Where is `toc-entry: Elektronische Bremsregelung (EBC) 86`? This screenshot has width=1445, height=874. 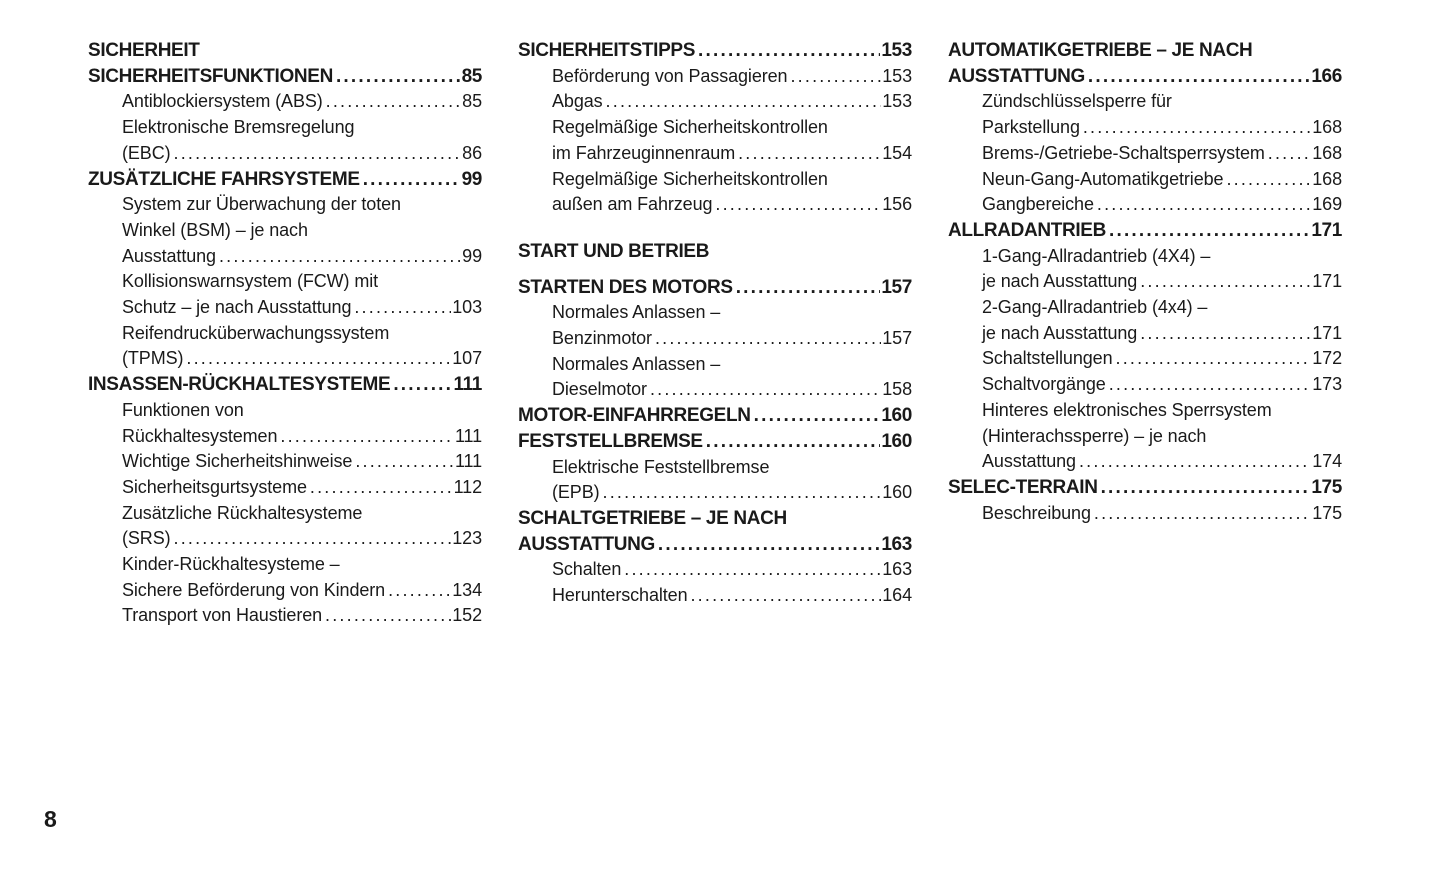
toc-entry: Elektronische Bremsregelung (EBC) 86 is located at coordinates (285, 140).